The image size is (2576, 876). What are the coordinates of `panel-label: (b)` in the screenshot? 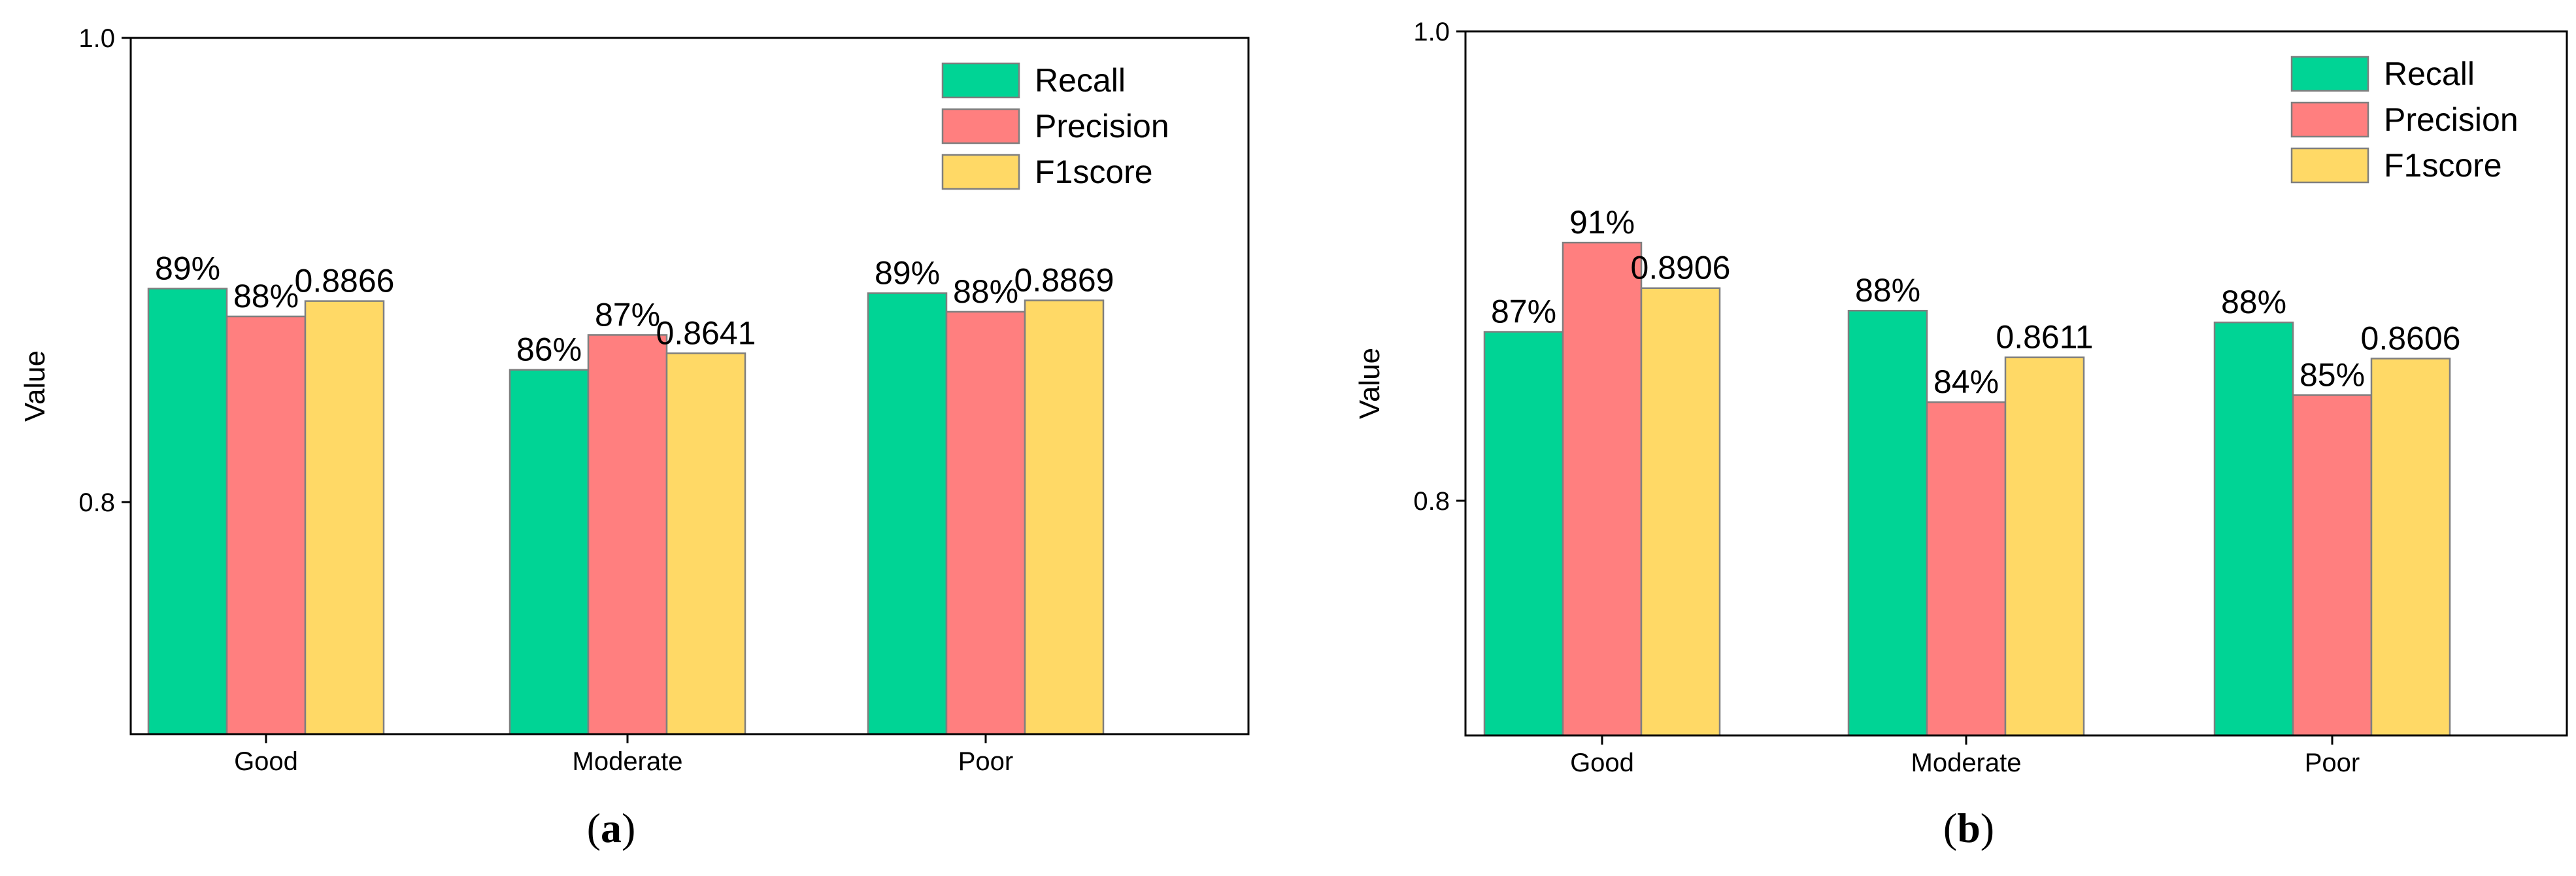 It's located at (1969, 828).